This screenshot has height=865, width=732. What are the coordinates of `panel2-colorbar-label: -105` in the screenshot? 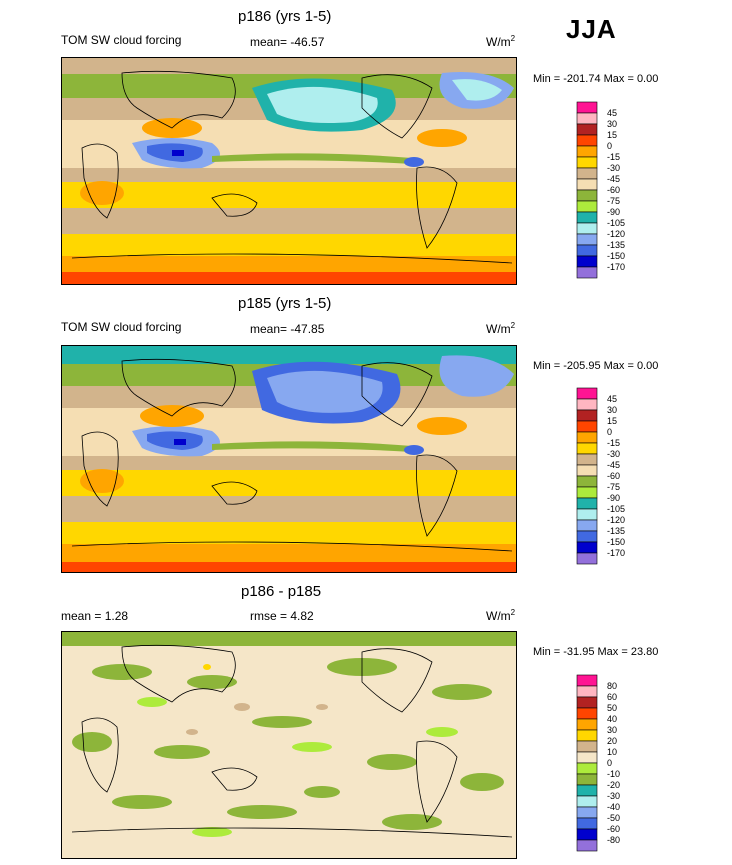 It's located at (616, 509).